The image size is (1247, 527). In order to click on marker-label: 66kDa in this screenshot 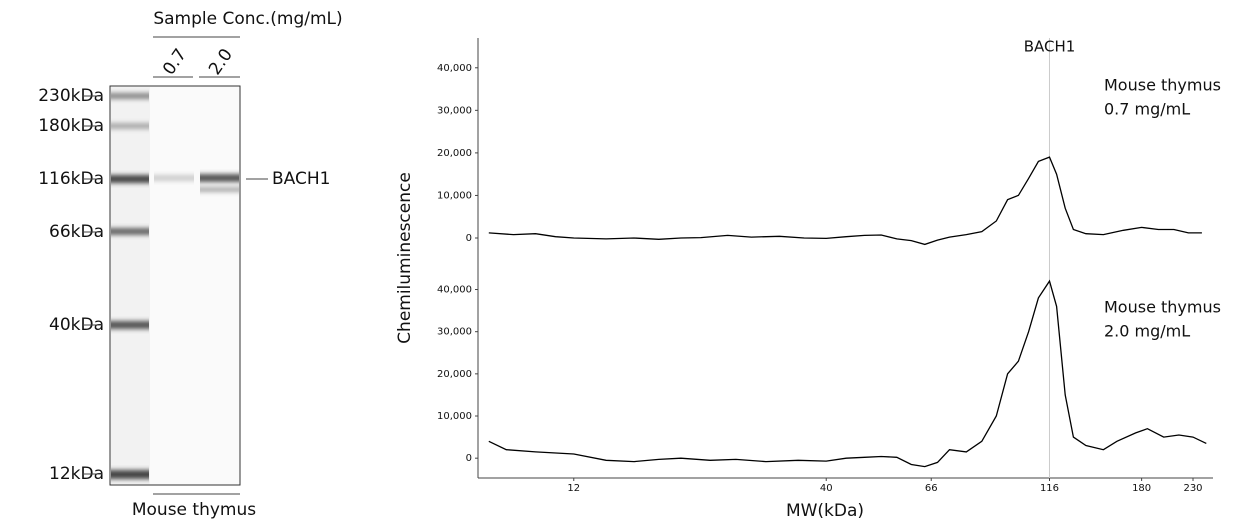, I will do `click(76, 232)`.